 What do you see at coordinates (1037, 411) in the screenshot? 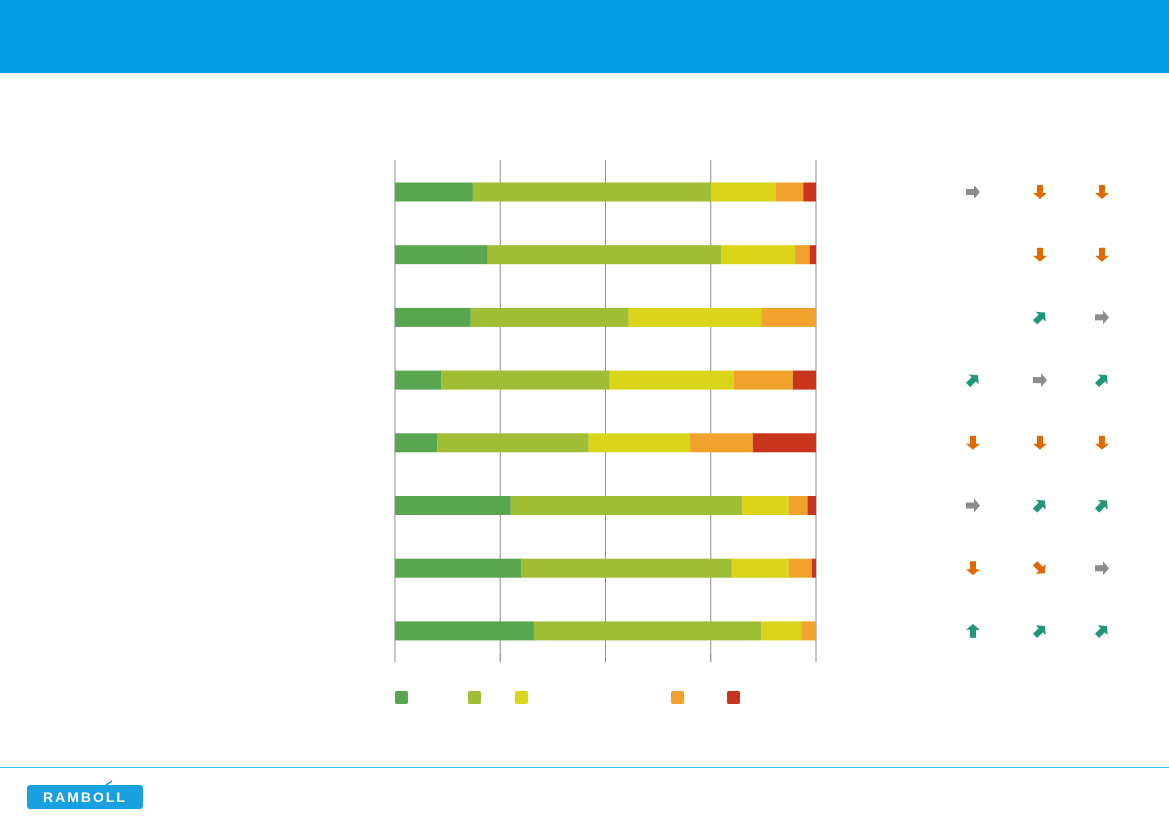
I see `trend-arrows` at bounding box center [1037, 411].